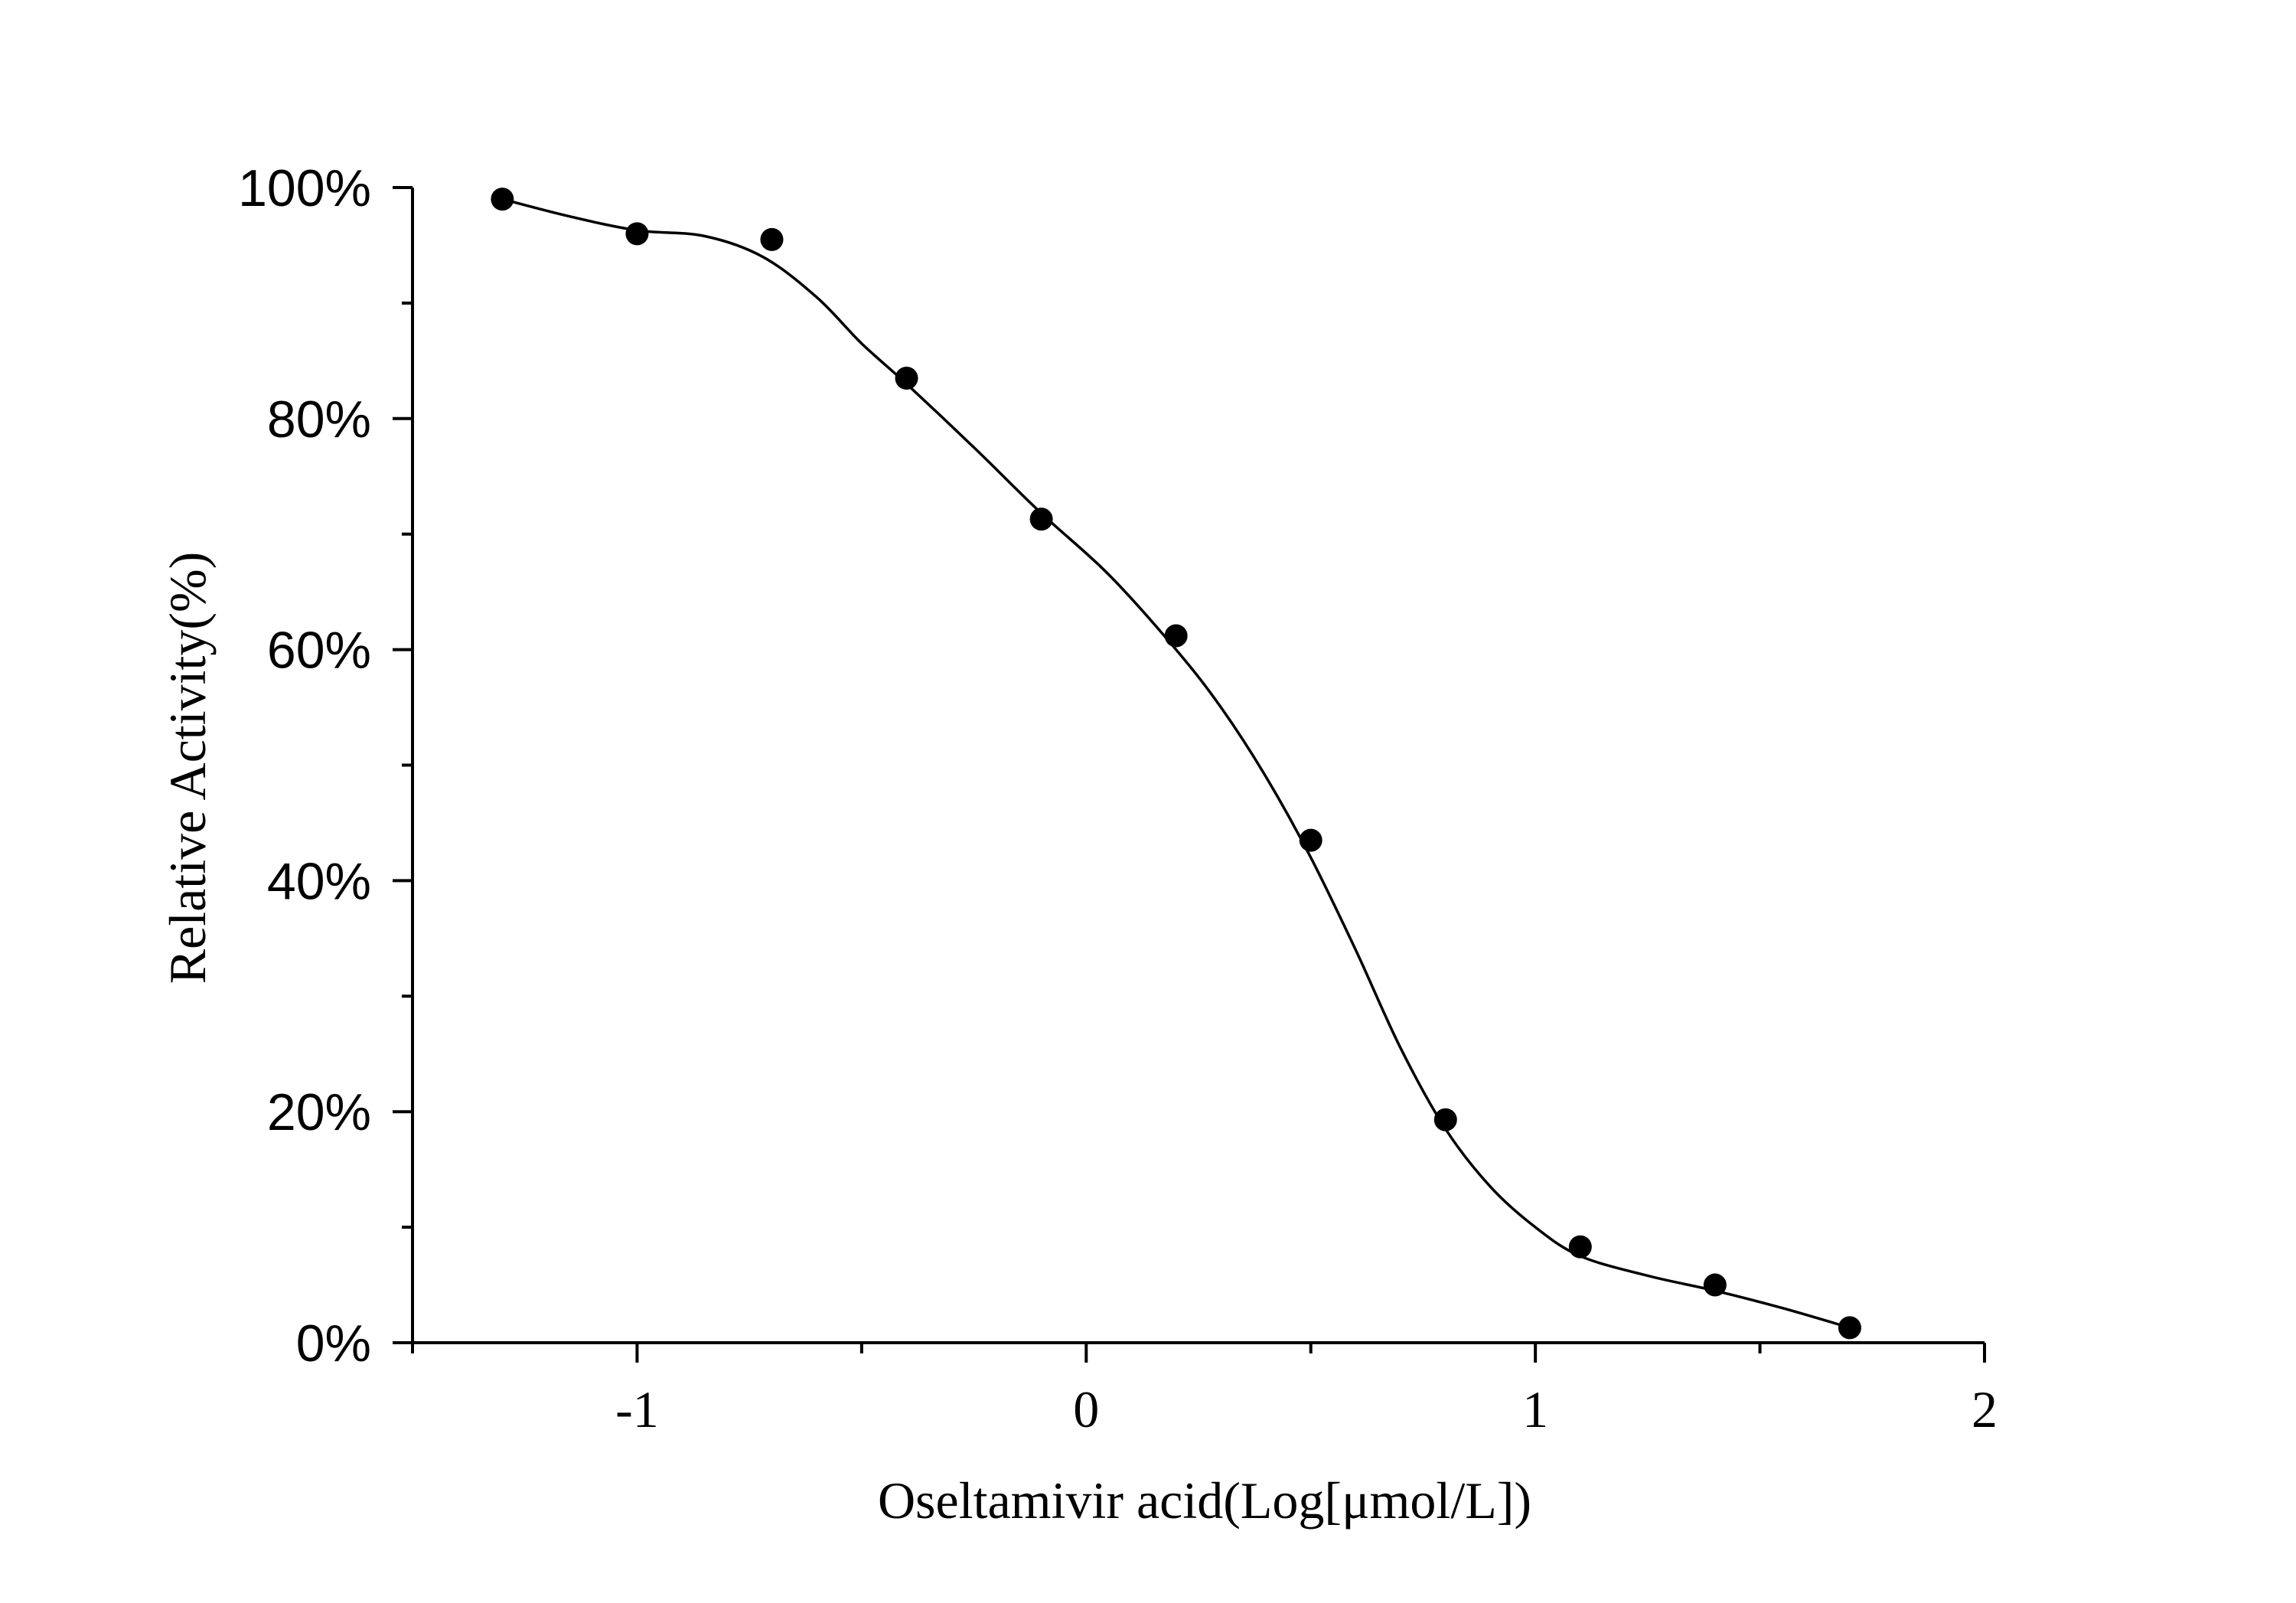 The image size is (2296, 1603). Describe the element at coordinates (319, 1112) in the screenshot. I see `y-tick-label: 20%` at that location.